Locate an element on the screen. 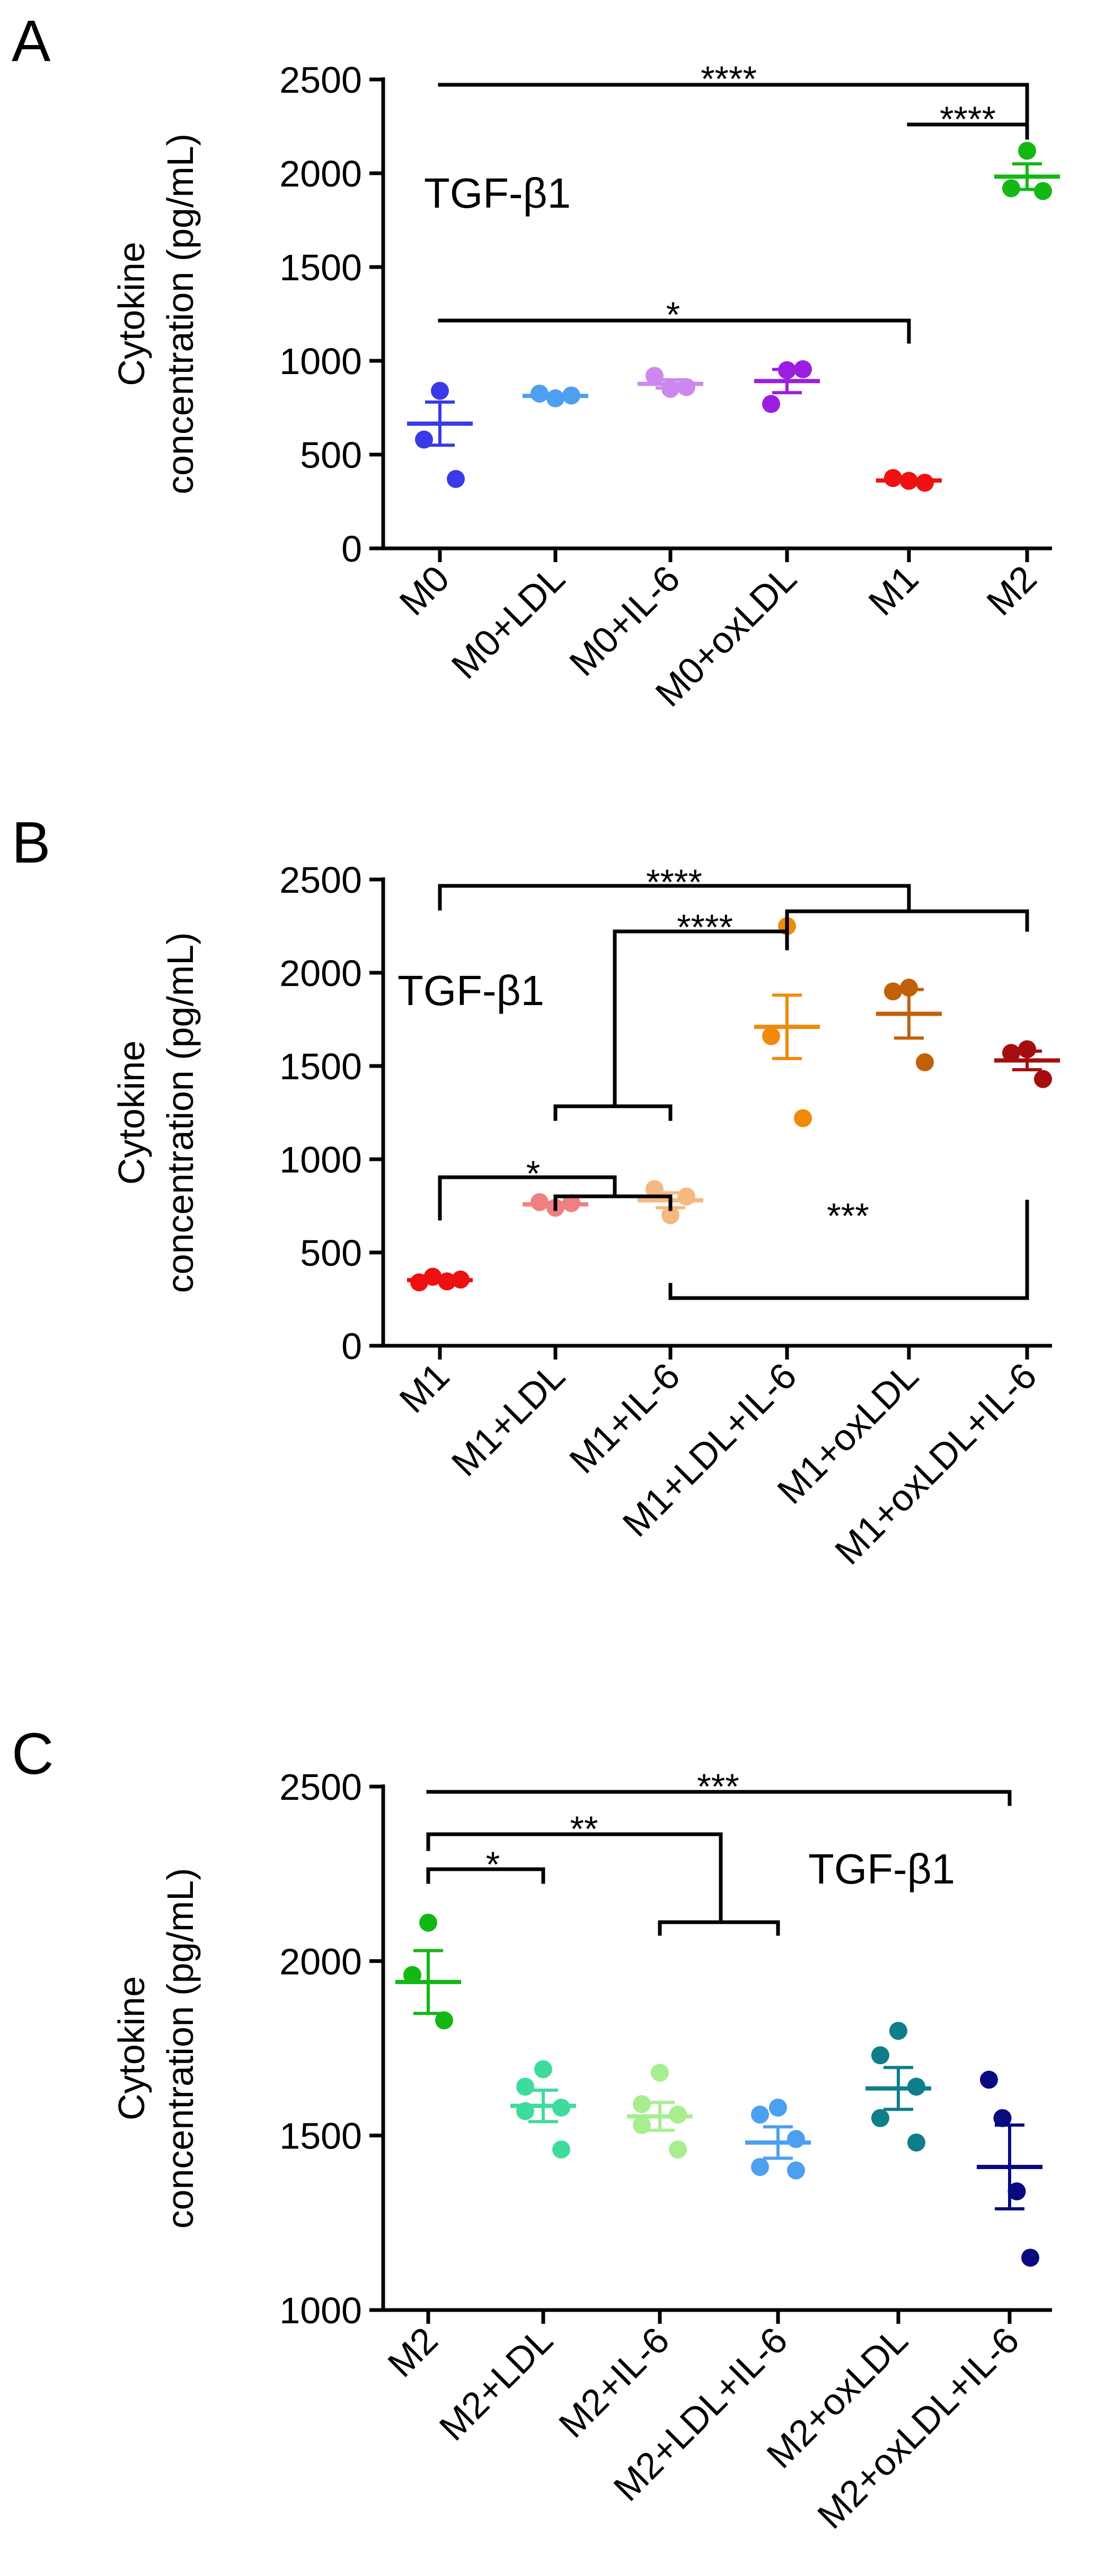 Image resolution: width=1096 pixels, height=2576 pixels. panel-label: A is located at coordinates (31, 41).